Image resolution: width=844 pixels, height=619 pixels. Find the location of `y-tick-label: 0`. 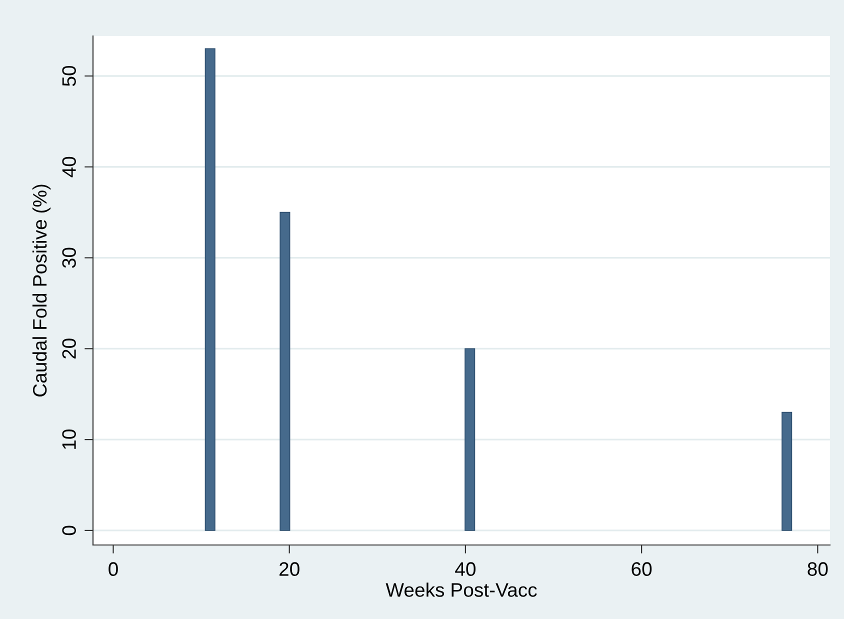

y-tick-label: 0 is located at coordinates (69, 531).